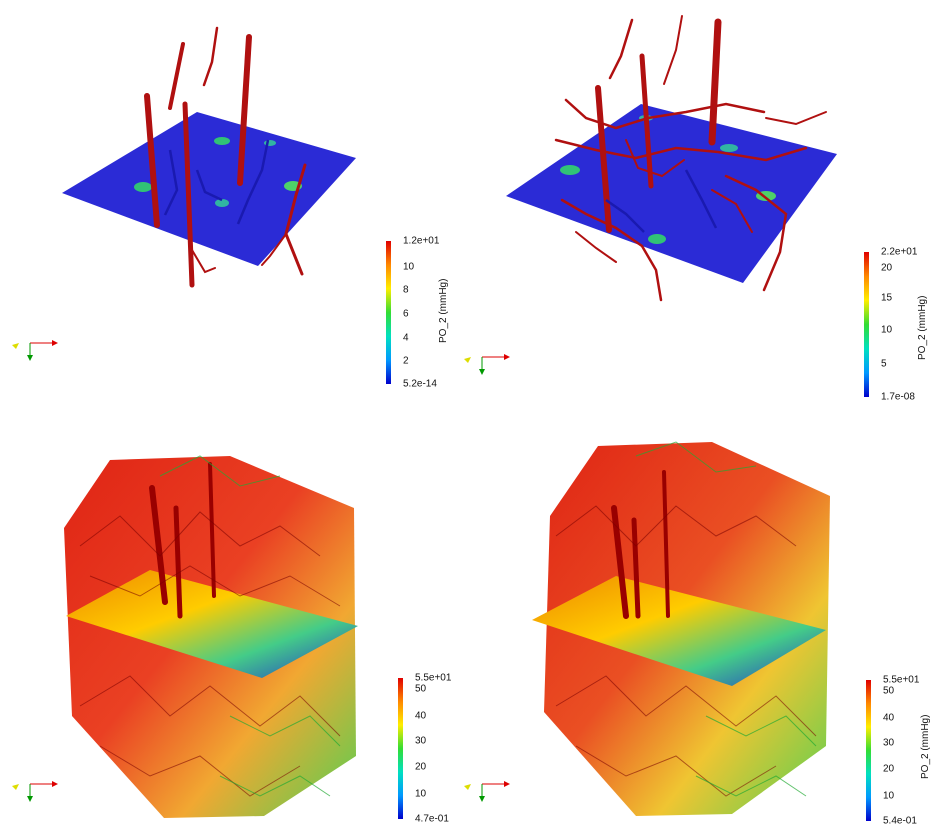  I want to click on colorbar-tick: 5, so click(884, 364).